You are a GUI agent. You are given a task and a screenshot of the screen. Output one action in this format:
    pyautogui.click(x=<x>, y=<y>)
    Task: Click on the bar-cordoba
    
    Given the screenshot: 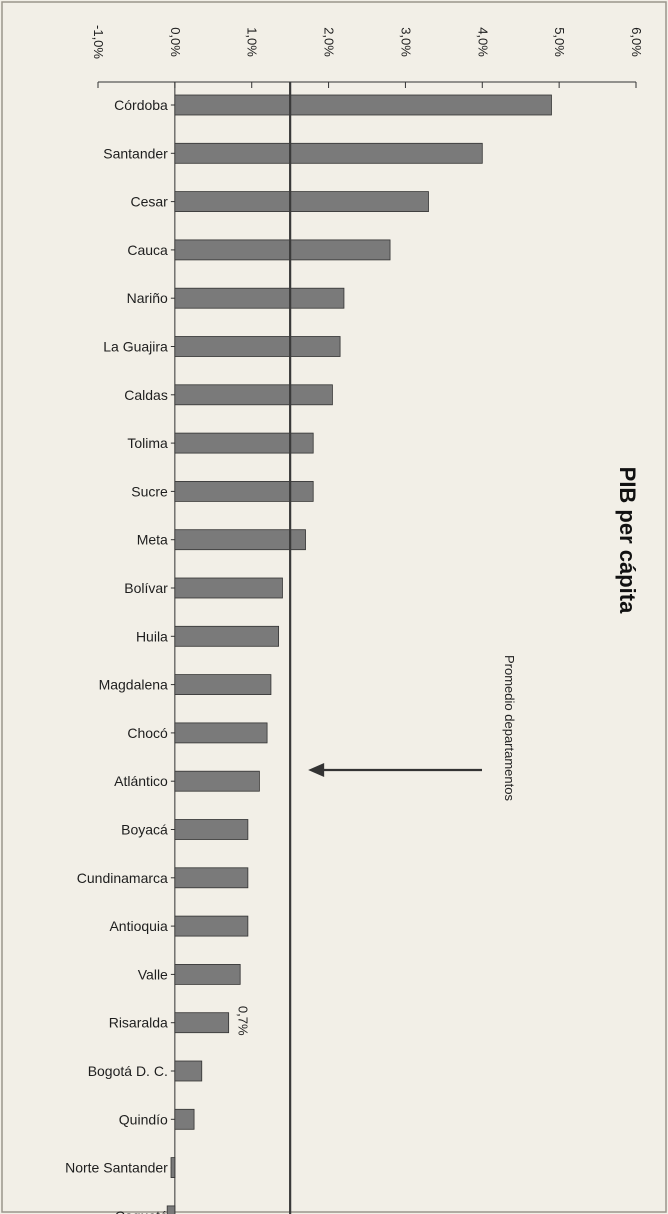 What is the action you would take?
    pyautogui.click(x=363, y=105)
    